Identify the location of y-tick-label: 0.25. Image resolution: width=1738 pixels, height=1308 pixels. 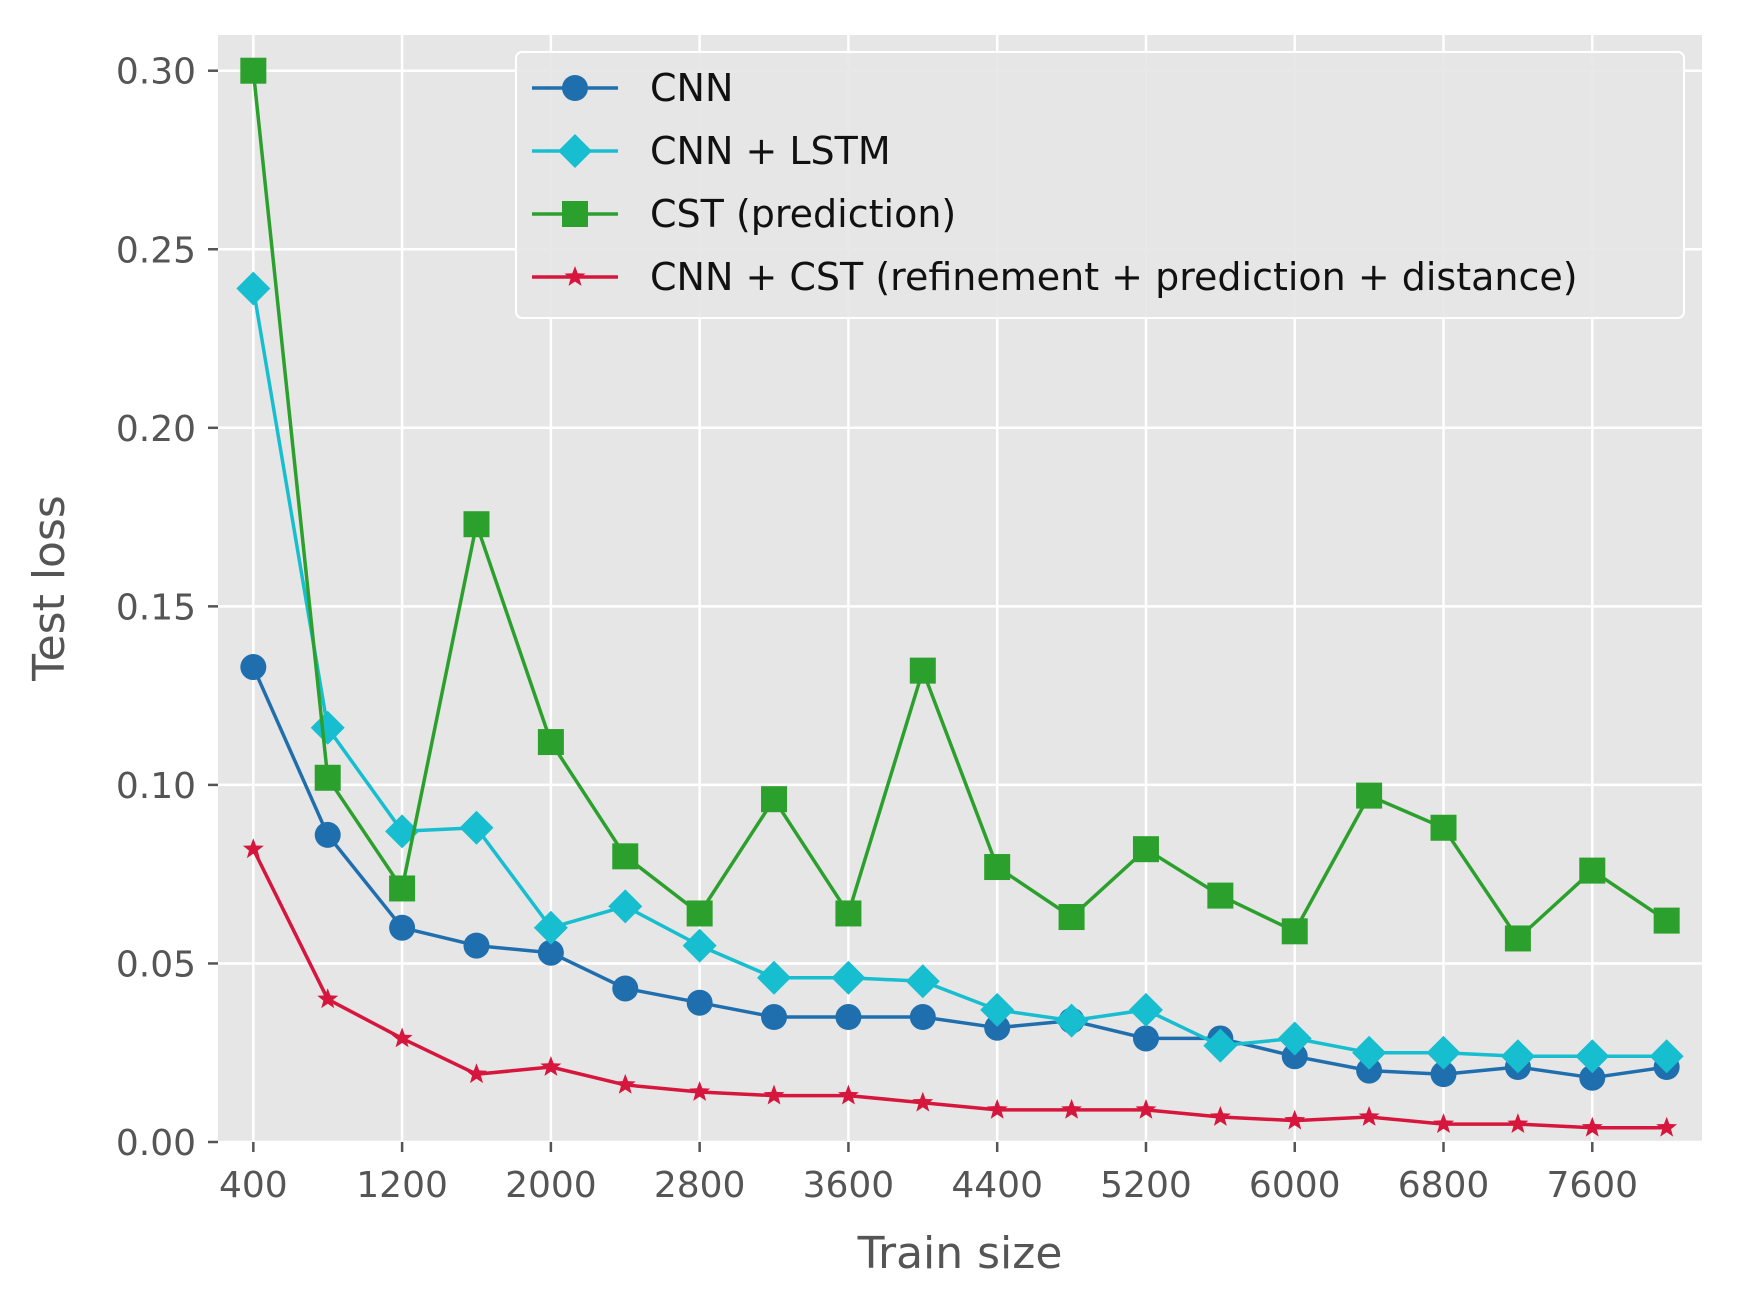
(156, 250).